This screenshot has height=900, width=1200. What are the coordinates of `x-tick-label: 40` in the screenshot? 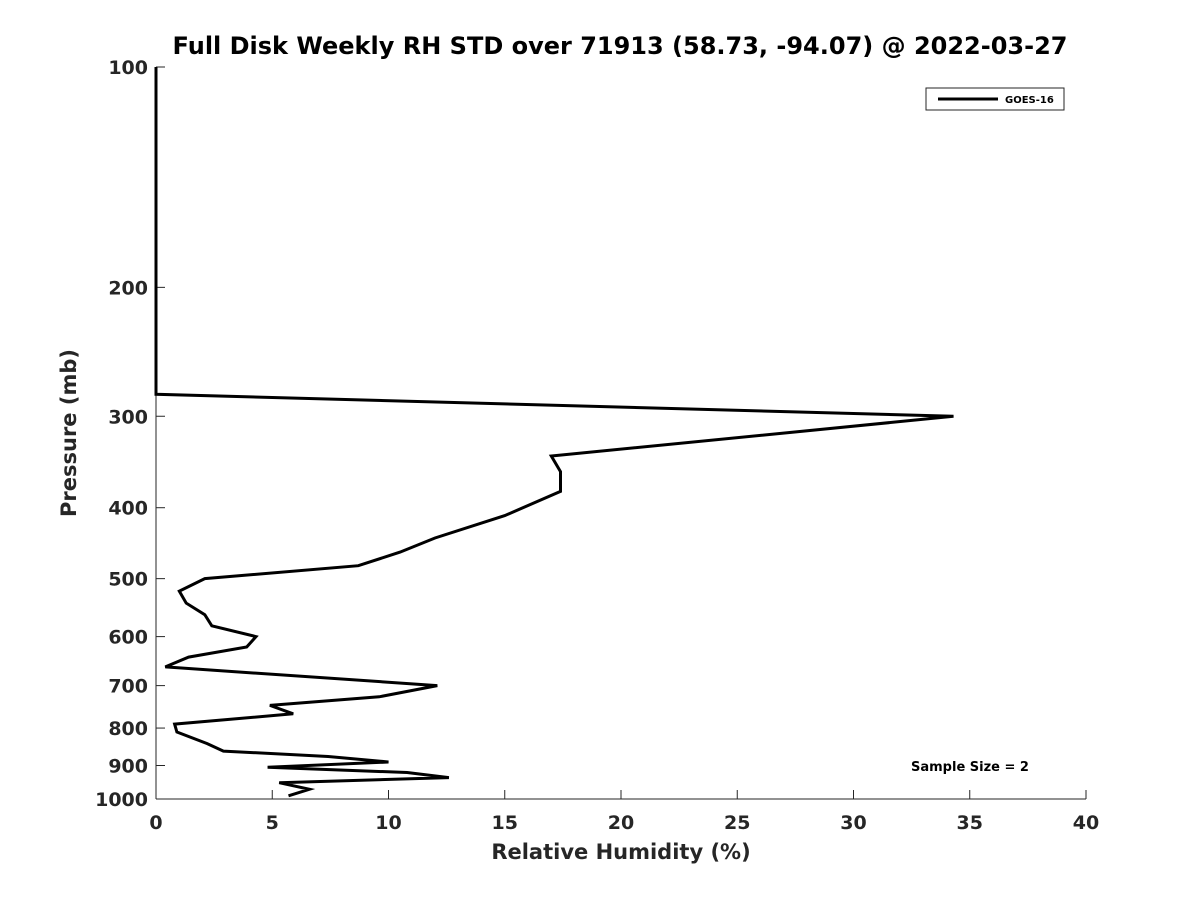 It's located at (1086, 823).